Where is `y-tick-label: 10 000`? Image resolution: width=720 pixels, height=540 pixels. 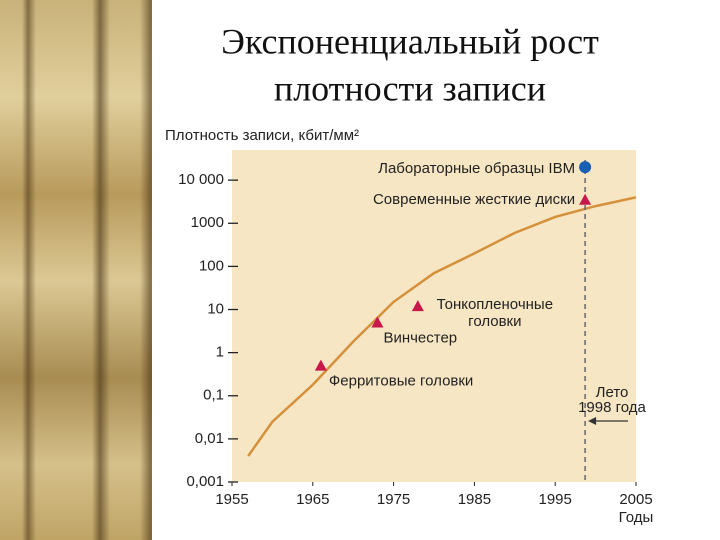 y-tick-label: 10 000 is located at coordinates (201, 179).